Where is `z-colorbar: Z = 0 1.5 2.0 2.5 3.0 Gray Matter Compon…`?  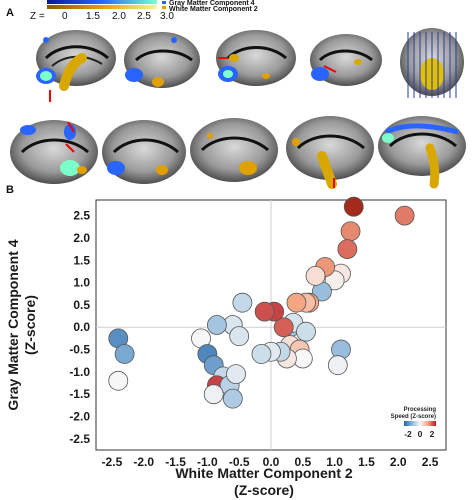
z-colorbar: Z = 0 1.5 2.0 2.5 3.0 Gray Matter Compon… is located at coordinates (144, 11).